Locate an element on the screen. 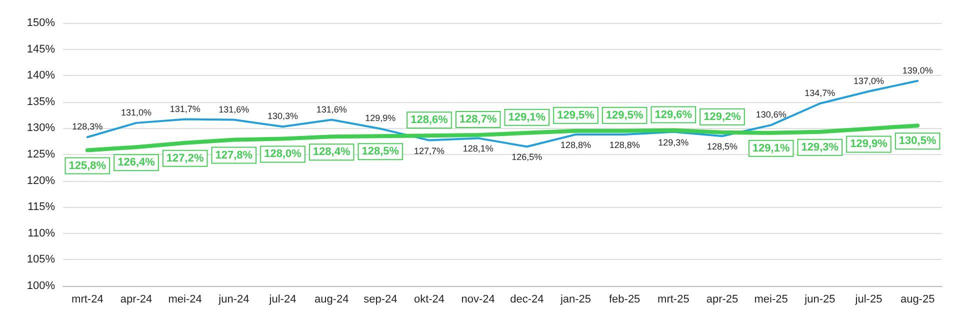 This screenshot has width=975, height=326. data-label: 126,4% is located at coordinates (137, 162).